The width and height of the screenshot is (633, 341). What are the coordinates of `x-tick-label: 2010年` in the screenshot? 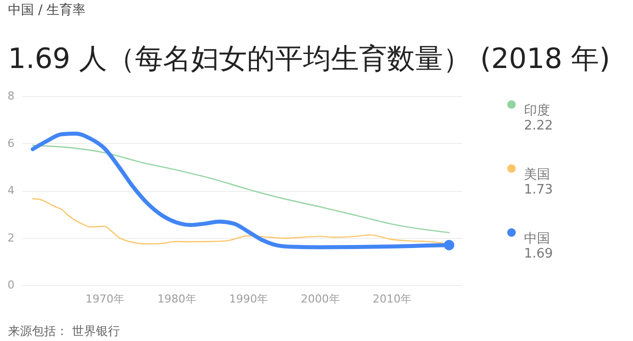 It's located at (392, 299).